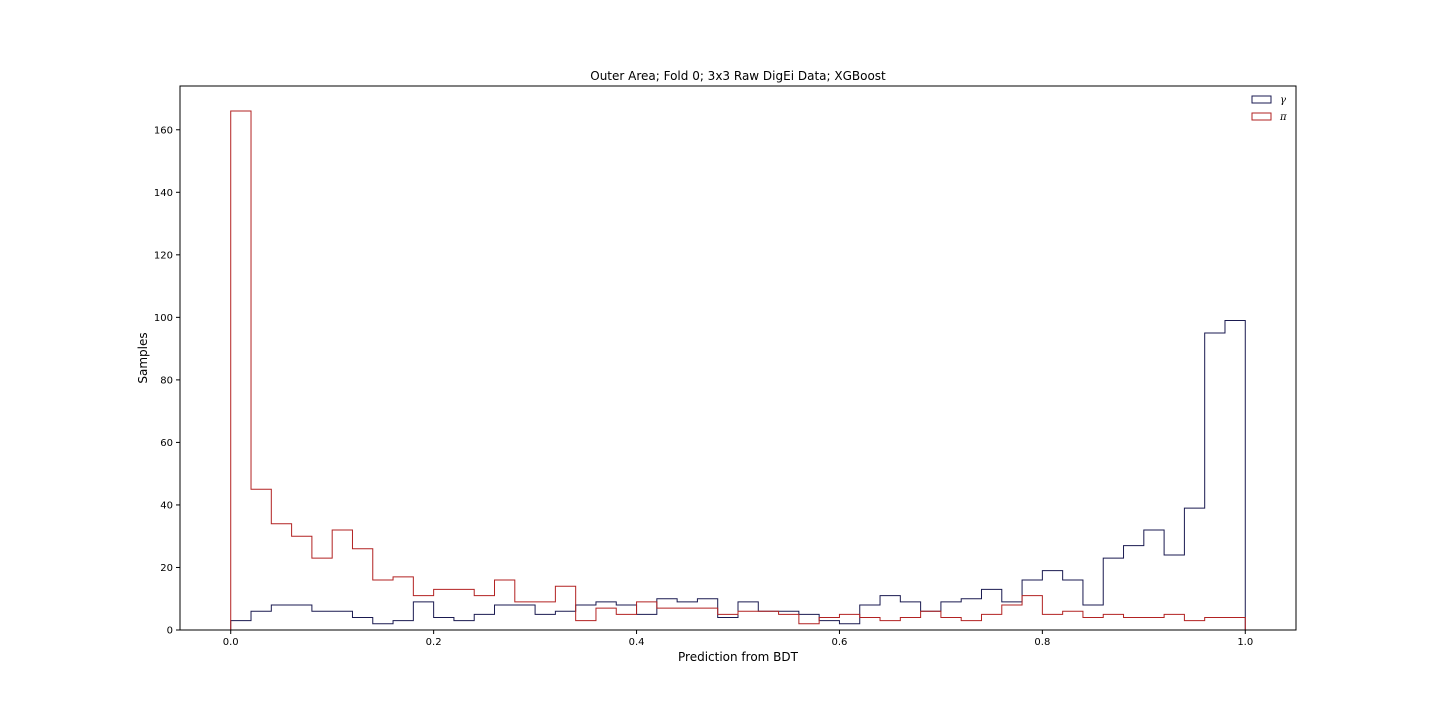  What do you see at coordinates (840, 642) in the screenshot?
I see `x-tick-label: 0.6` at bounding box center [840, 642].